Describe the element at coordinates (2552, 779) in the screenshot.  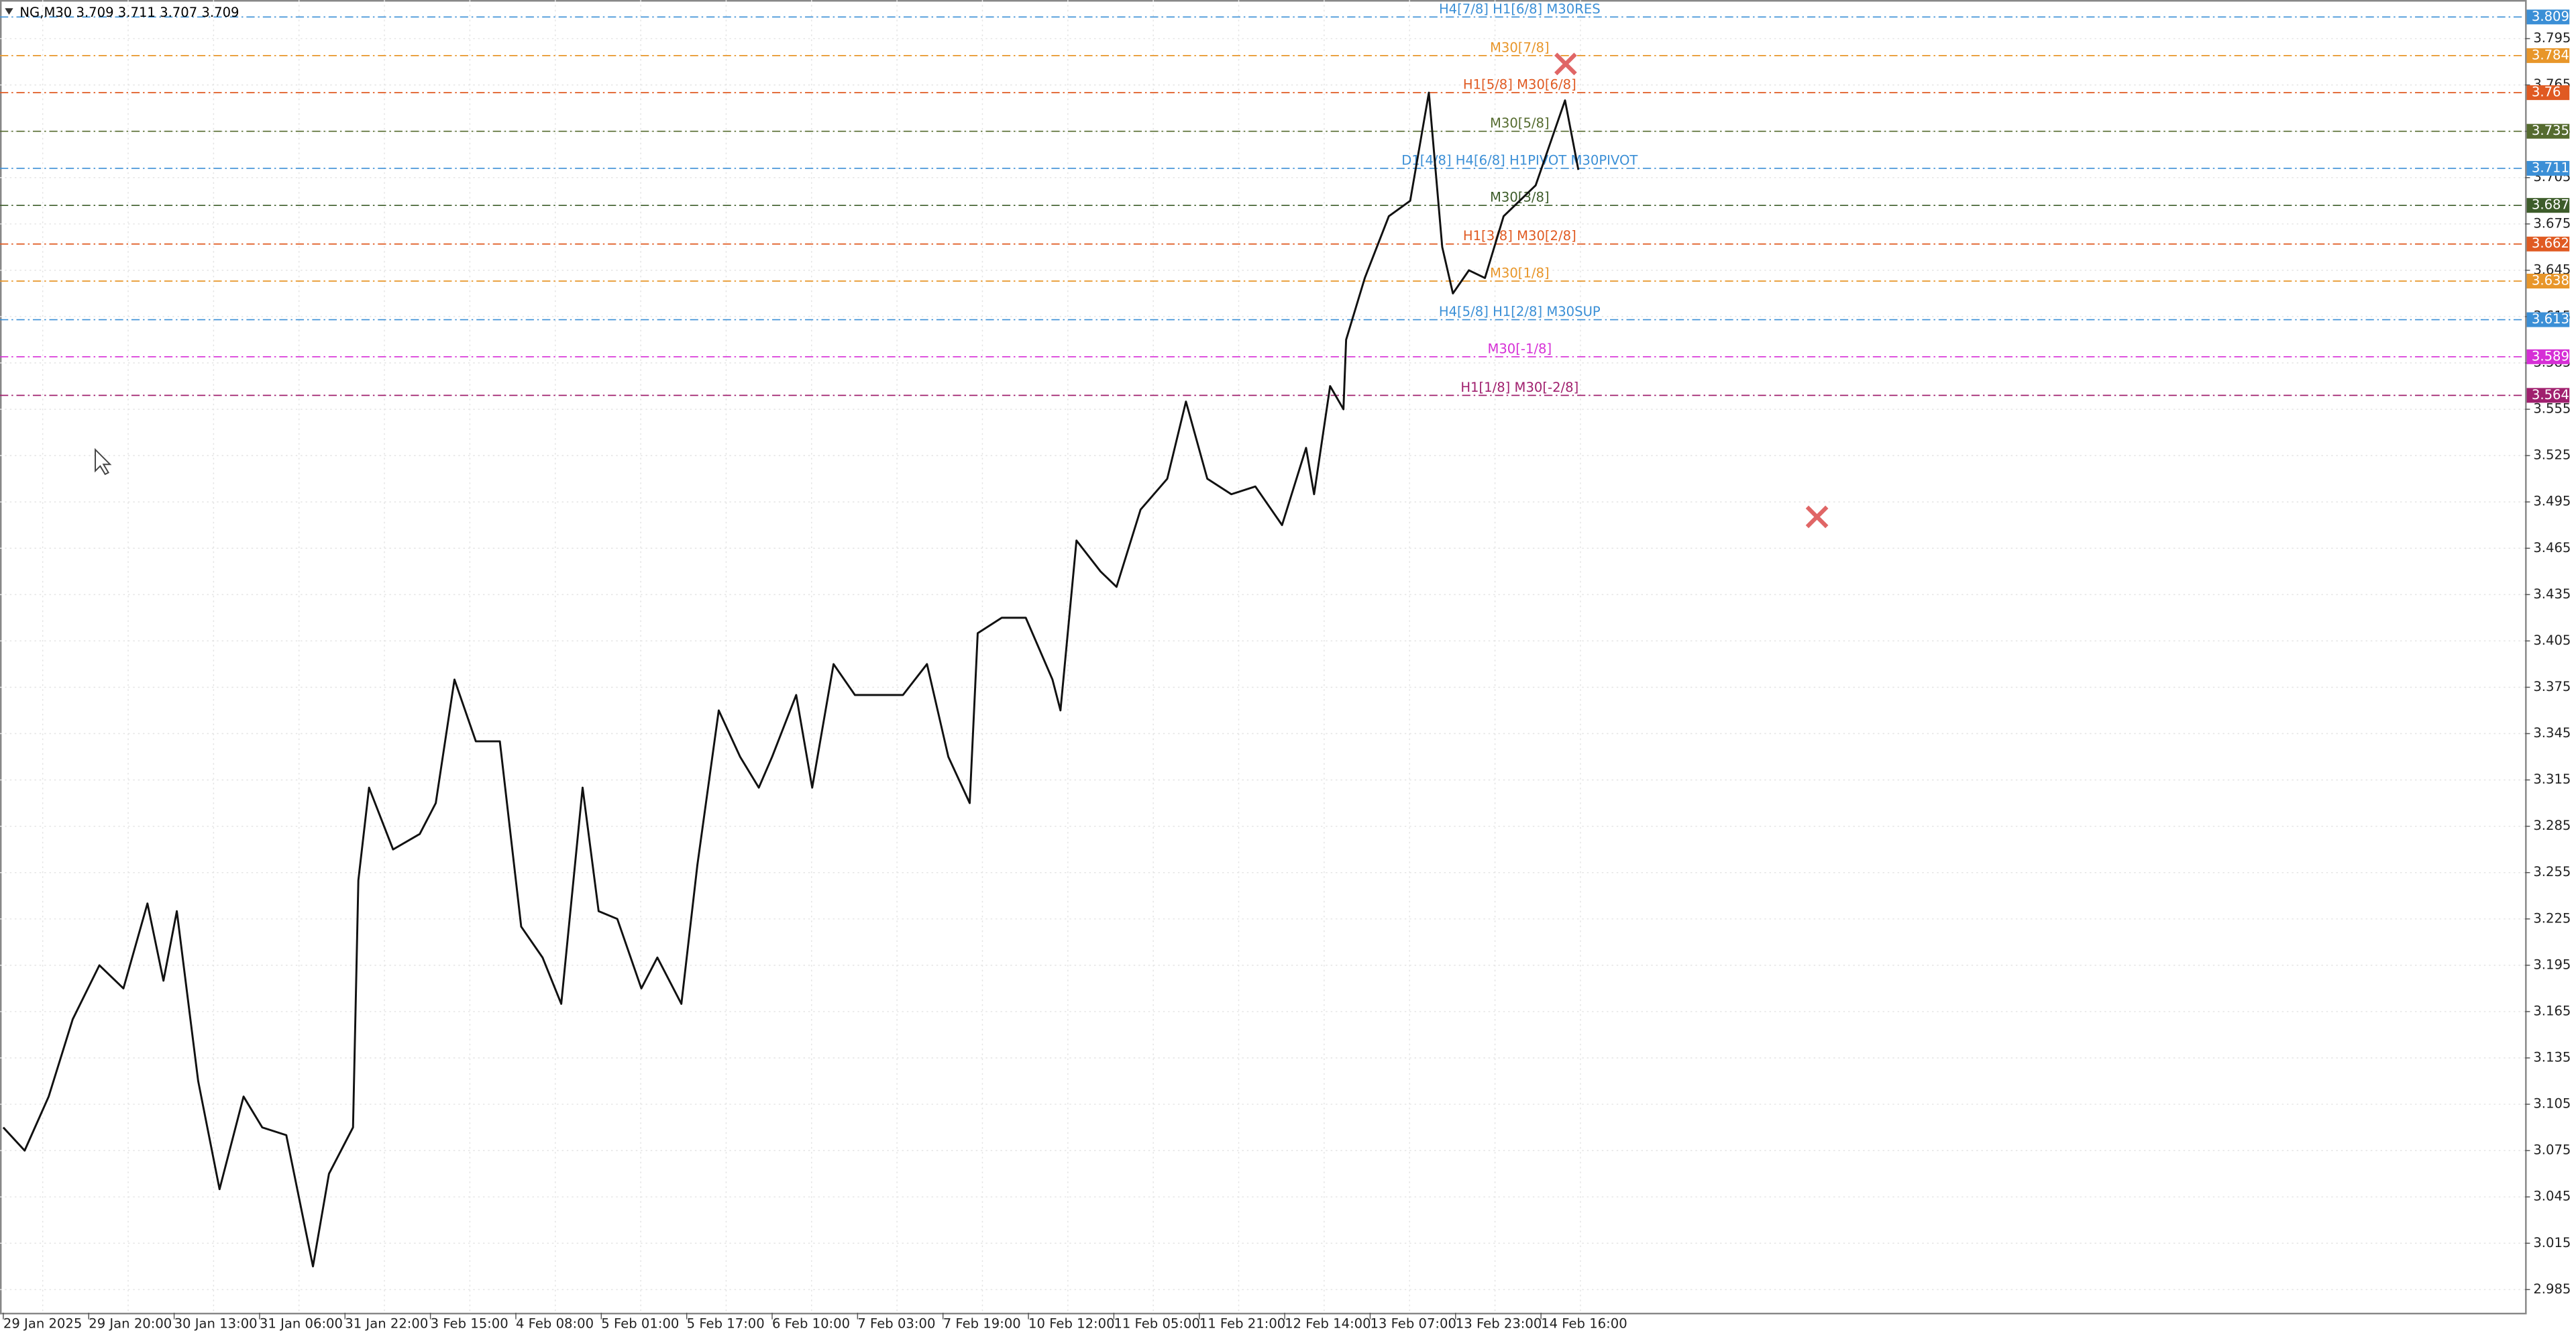
I see `y-tick-label: 3.315` at that location.